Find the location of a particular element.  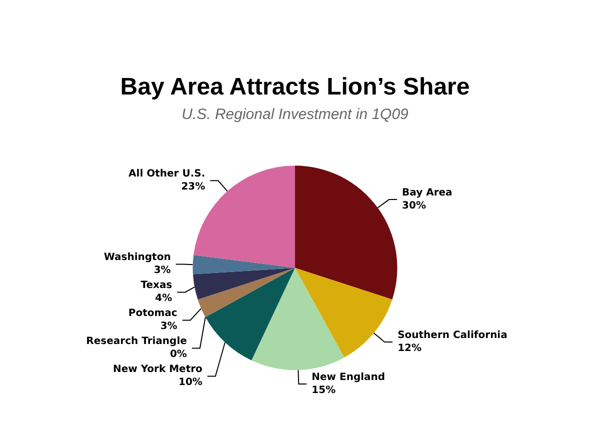

data-label: 4% is located at coordinates (163, 298).